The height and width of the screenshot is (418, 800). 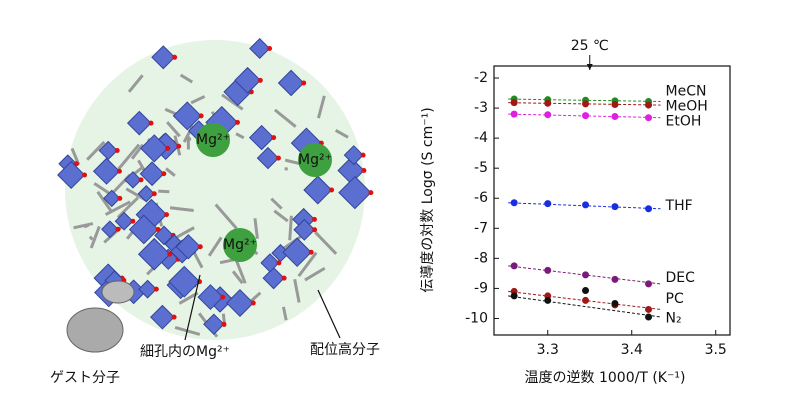 I want to click on x-tick-label: 3.5, so click(x=716, y=350).